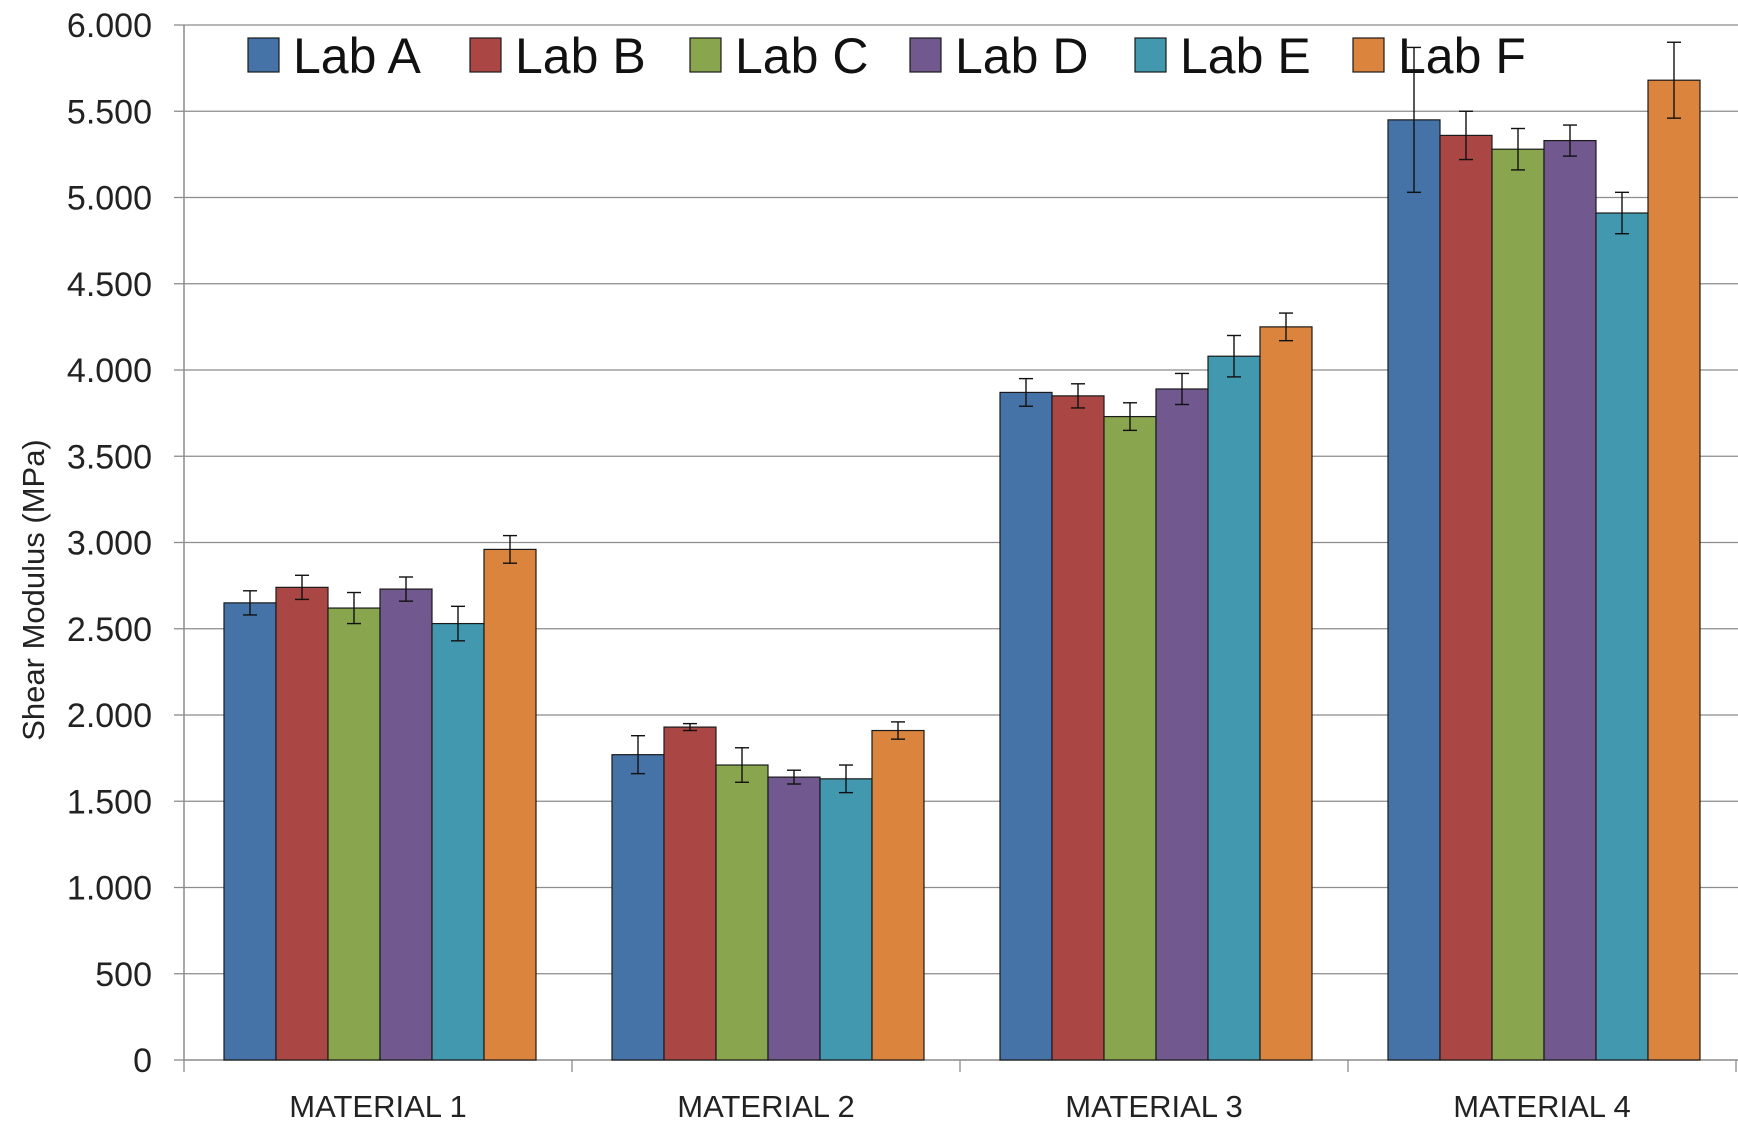 This screenshot has width=1738, height=1125. What do you see at coordinates (109, 889) in the screenshot?
I see `y-tick-label: 1.000` at bounding box center [109, 889].